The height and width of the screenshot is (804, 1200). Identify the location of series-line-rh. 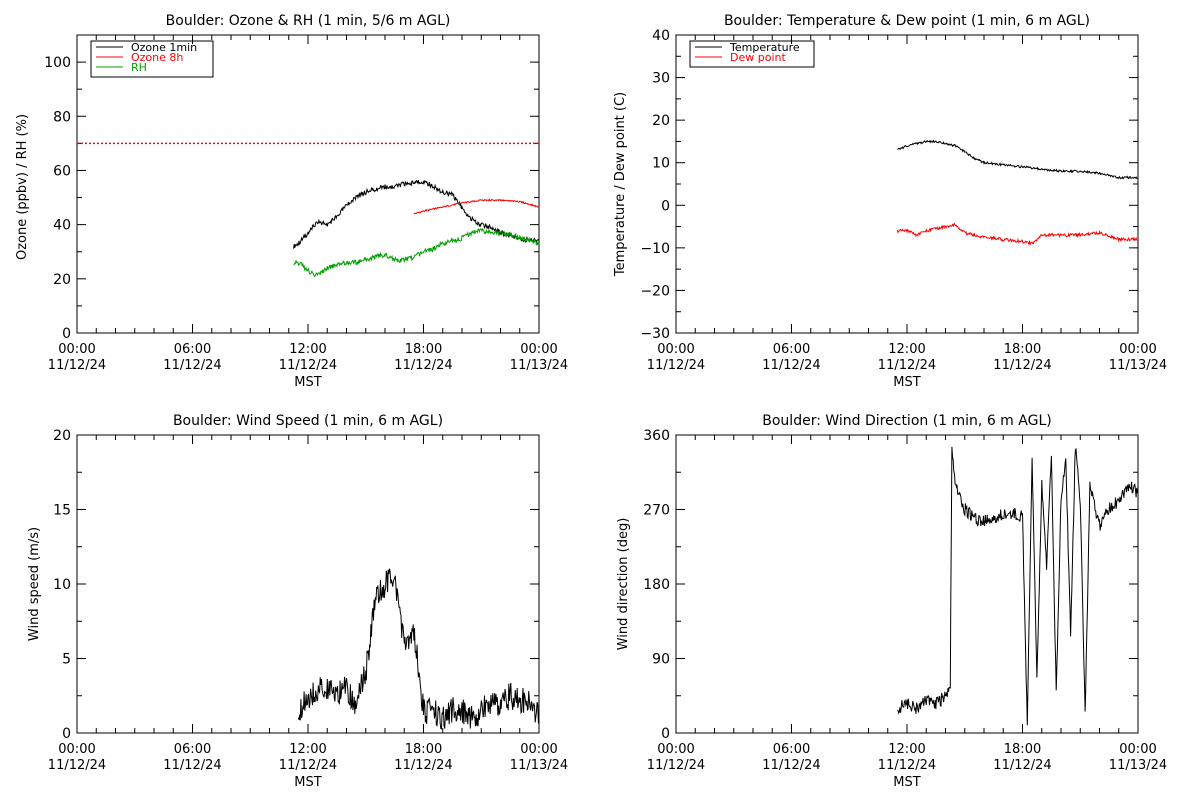
(416, 253).